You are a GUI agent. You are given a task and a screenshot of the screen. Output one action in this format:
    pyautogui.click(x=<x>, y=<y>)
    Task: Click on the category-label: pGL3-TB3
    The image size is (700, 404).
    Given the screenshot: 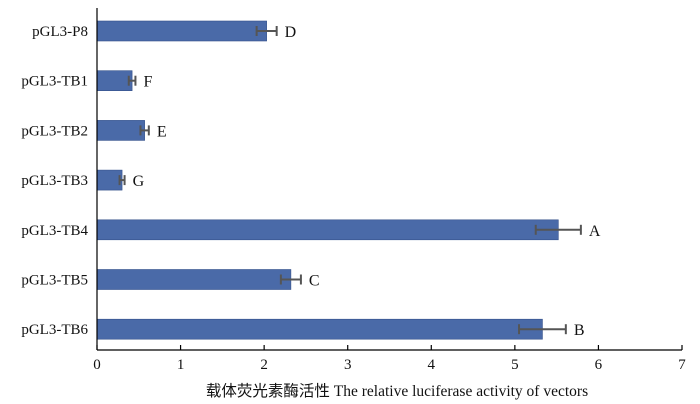 What is the action you would take?
    pyautogui.click(x=54, y=181)
    